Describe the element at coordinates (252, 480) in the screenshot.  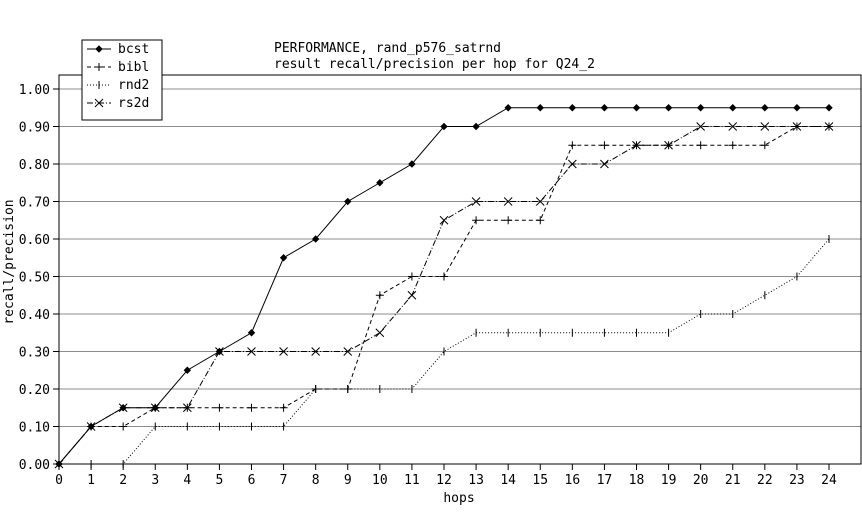
I see `x-tick-label: 6` at that location.